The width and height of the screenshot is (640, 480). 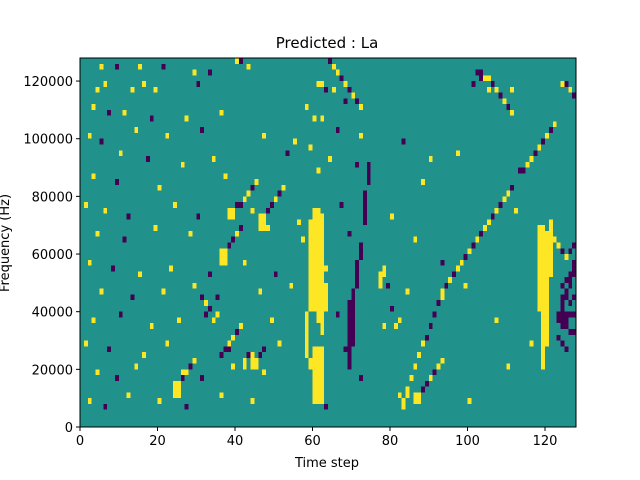 What do you see at coordinates (48, 82) in the screenshot?
I see `y-tick-label: 120000` at bounding box center [48, 82].